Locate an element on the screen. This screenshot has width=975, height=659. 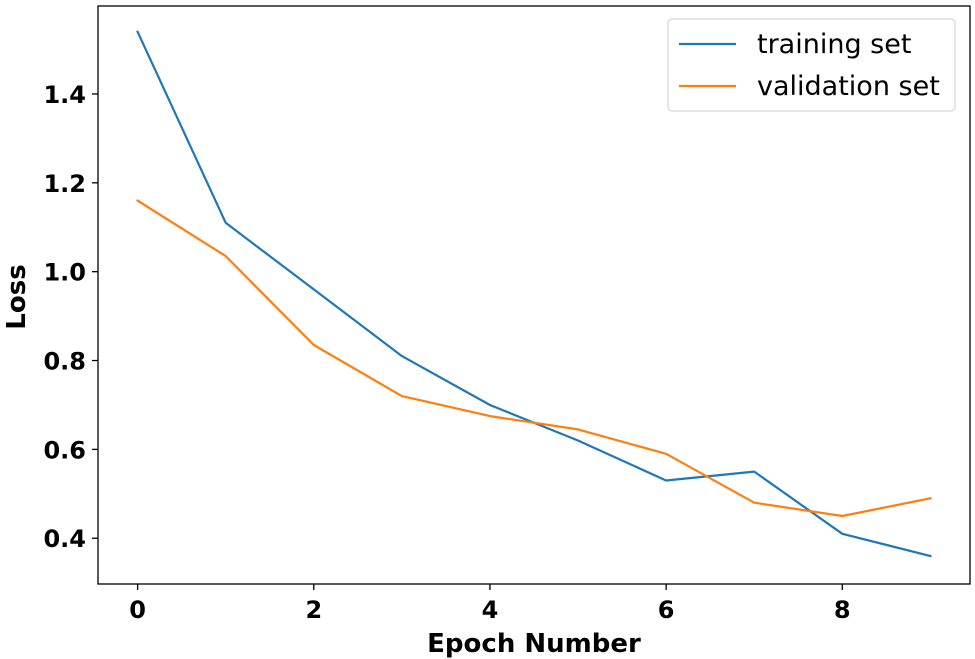
x-tick-label: 4 is located at coordinates (490, 610).